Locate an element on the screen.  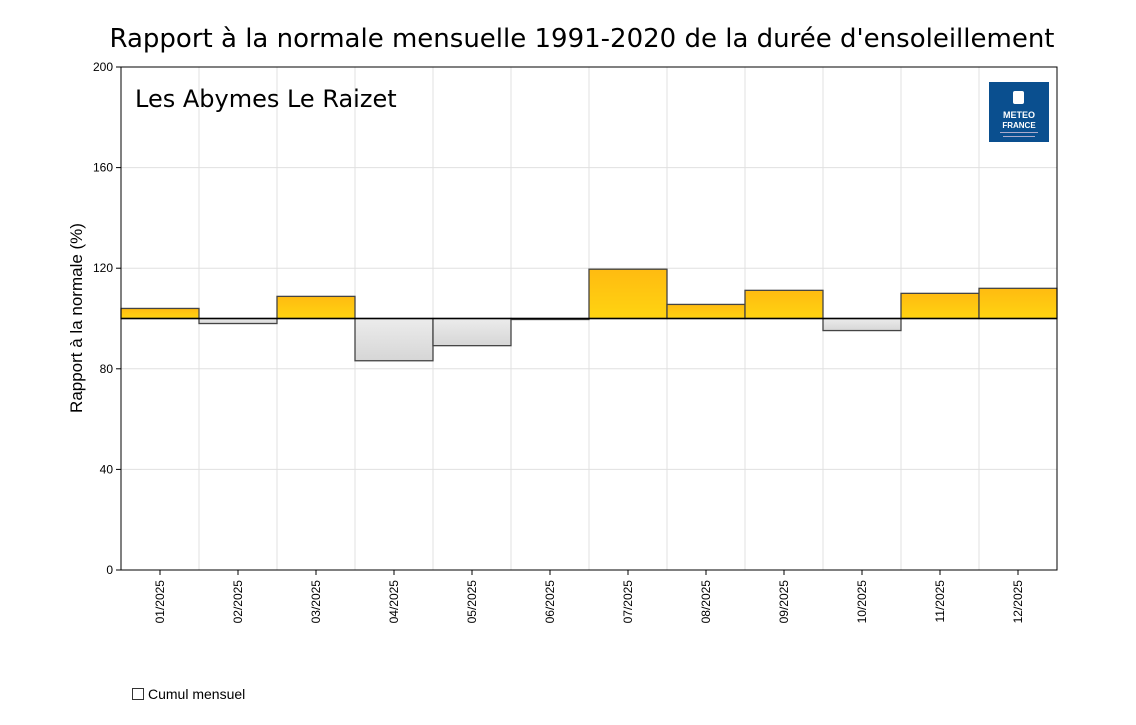
y-tick-label: 80 is located at coordinates (107, 369).